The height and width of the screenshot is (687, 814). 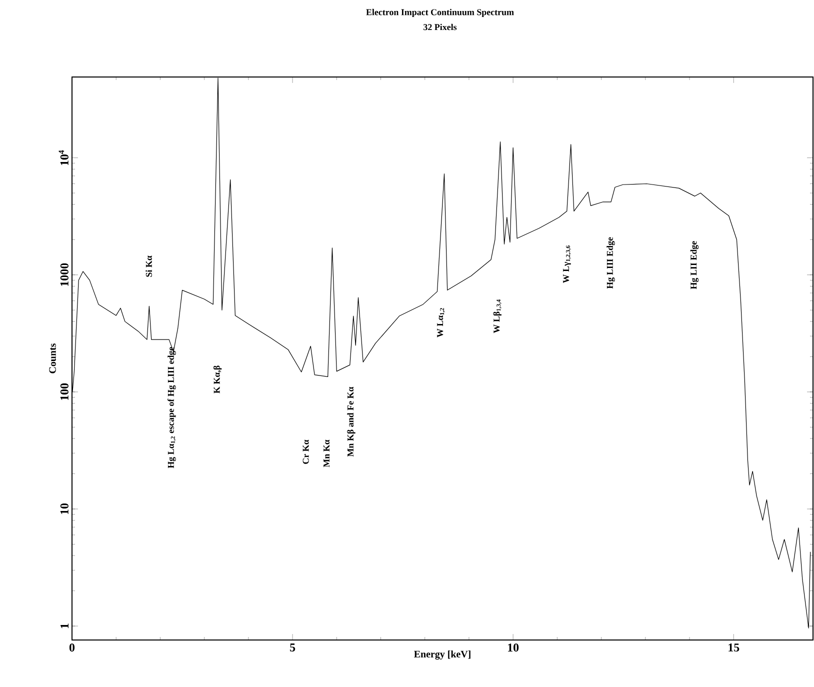 I want to click on annotation: Hg LII Edge, so click(x=694, y=265).